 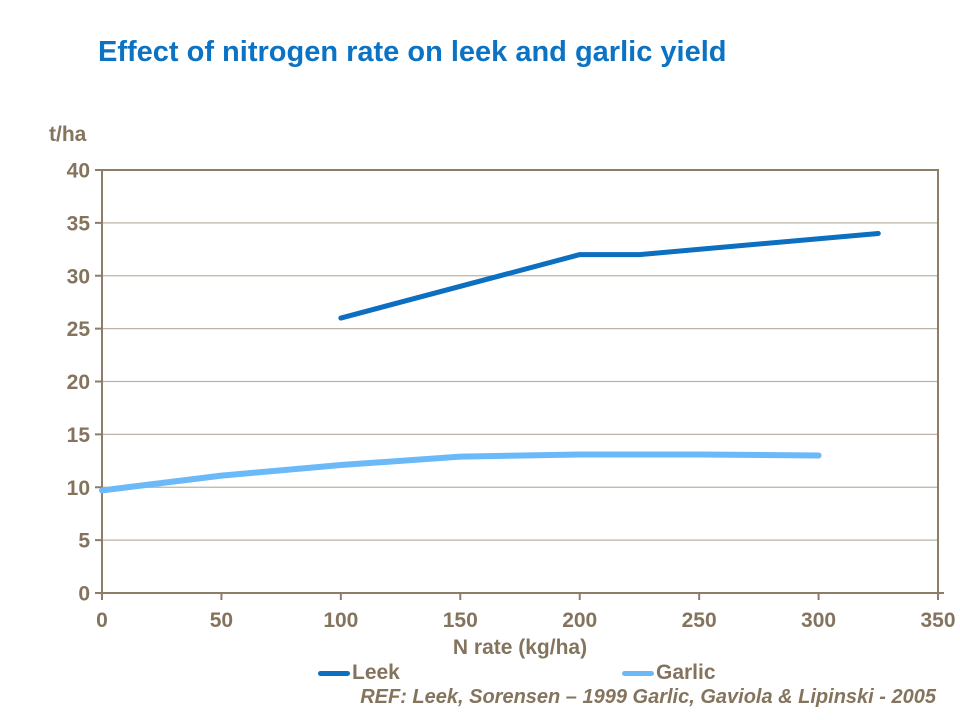 I want to click on y-tick-label: 20, so click(x=78, y=382).